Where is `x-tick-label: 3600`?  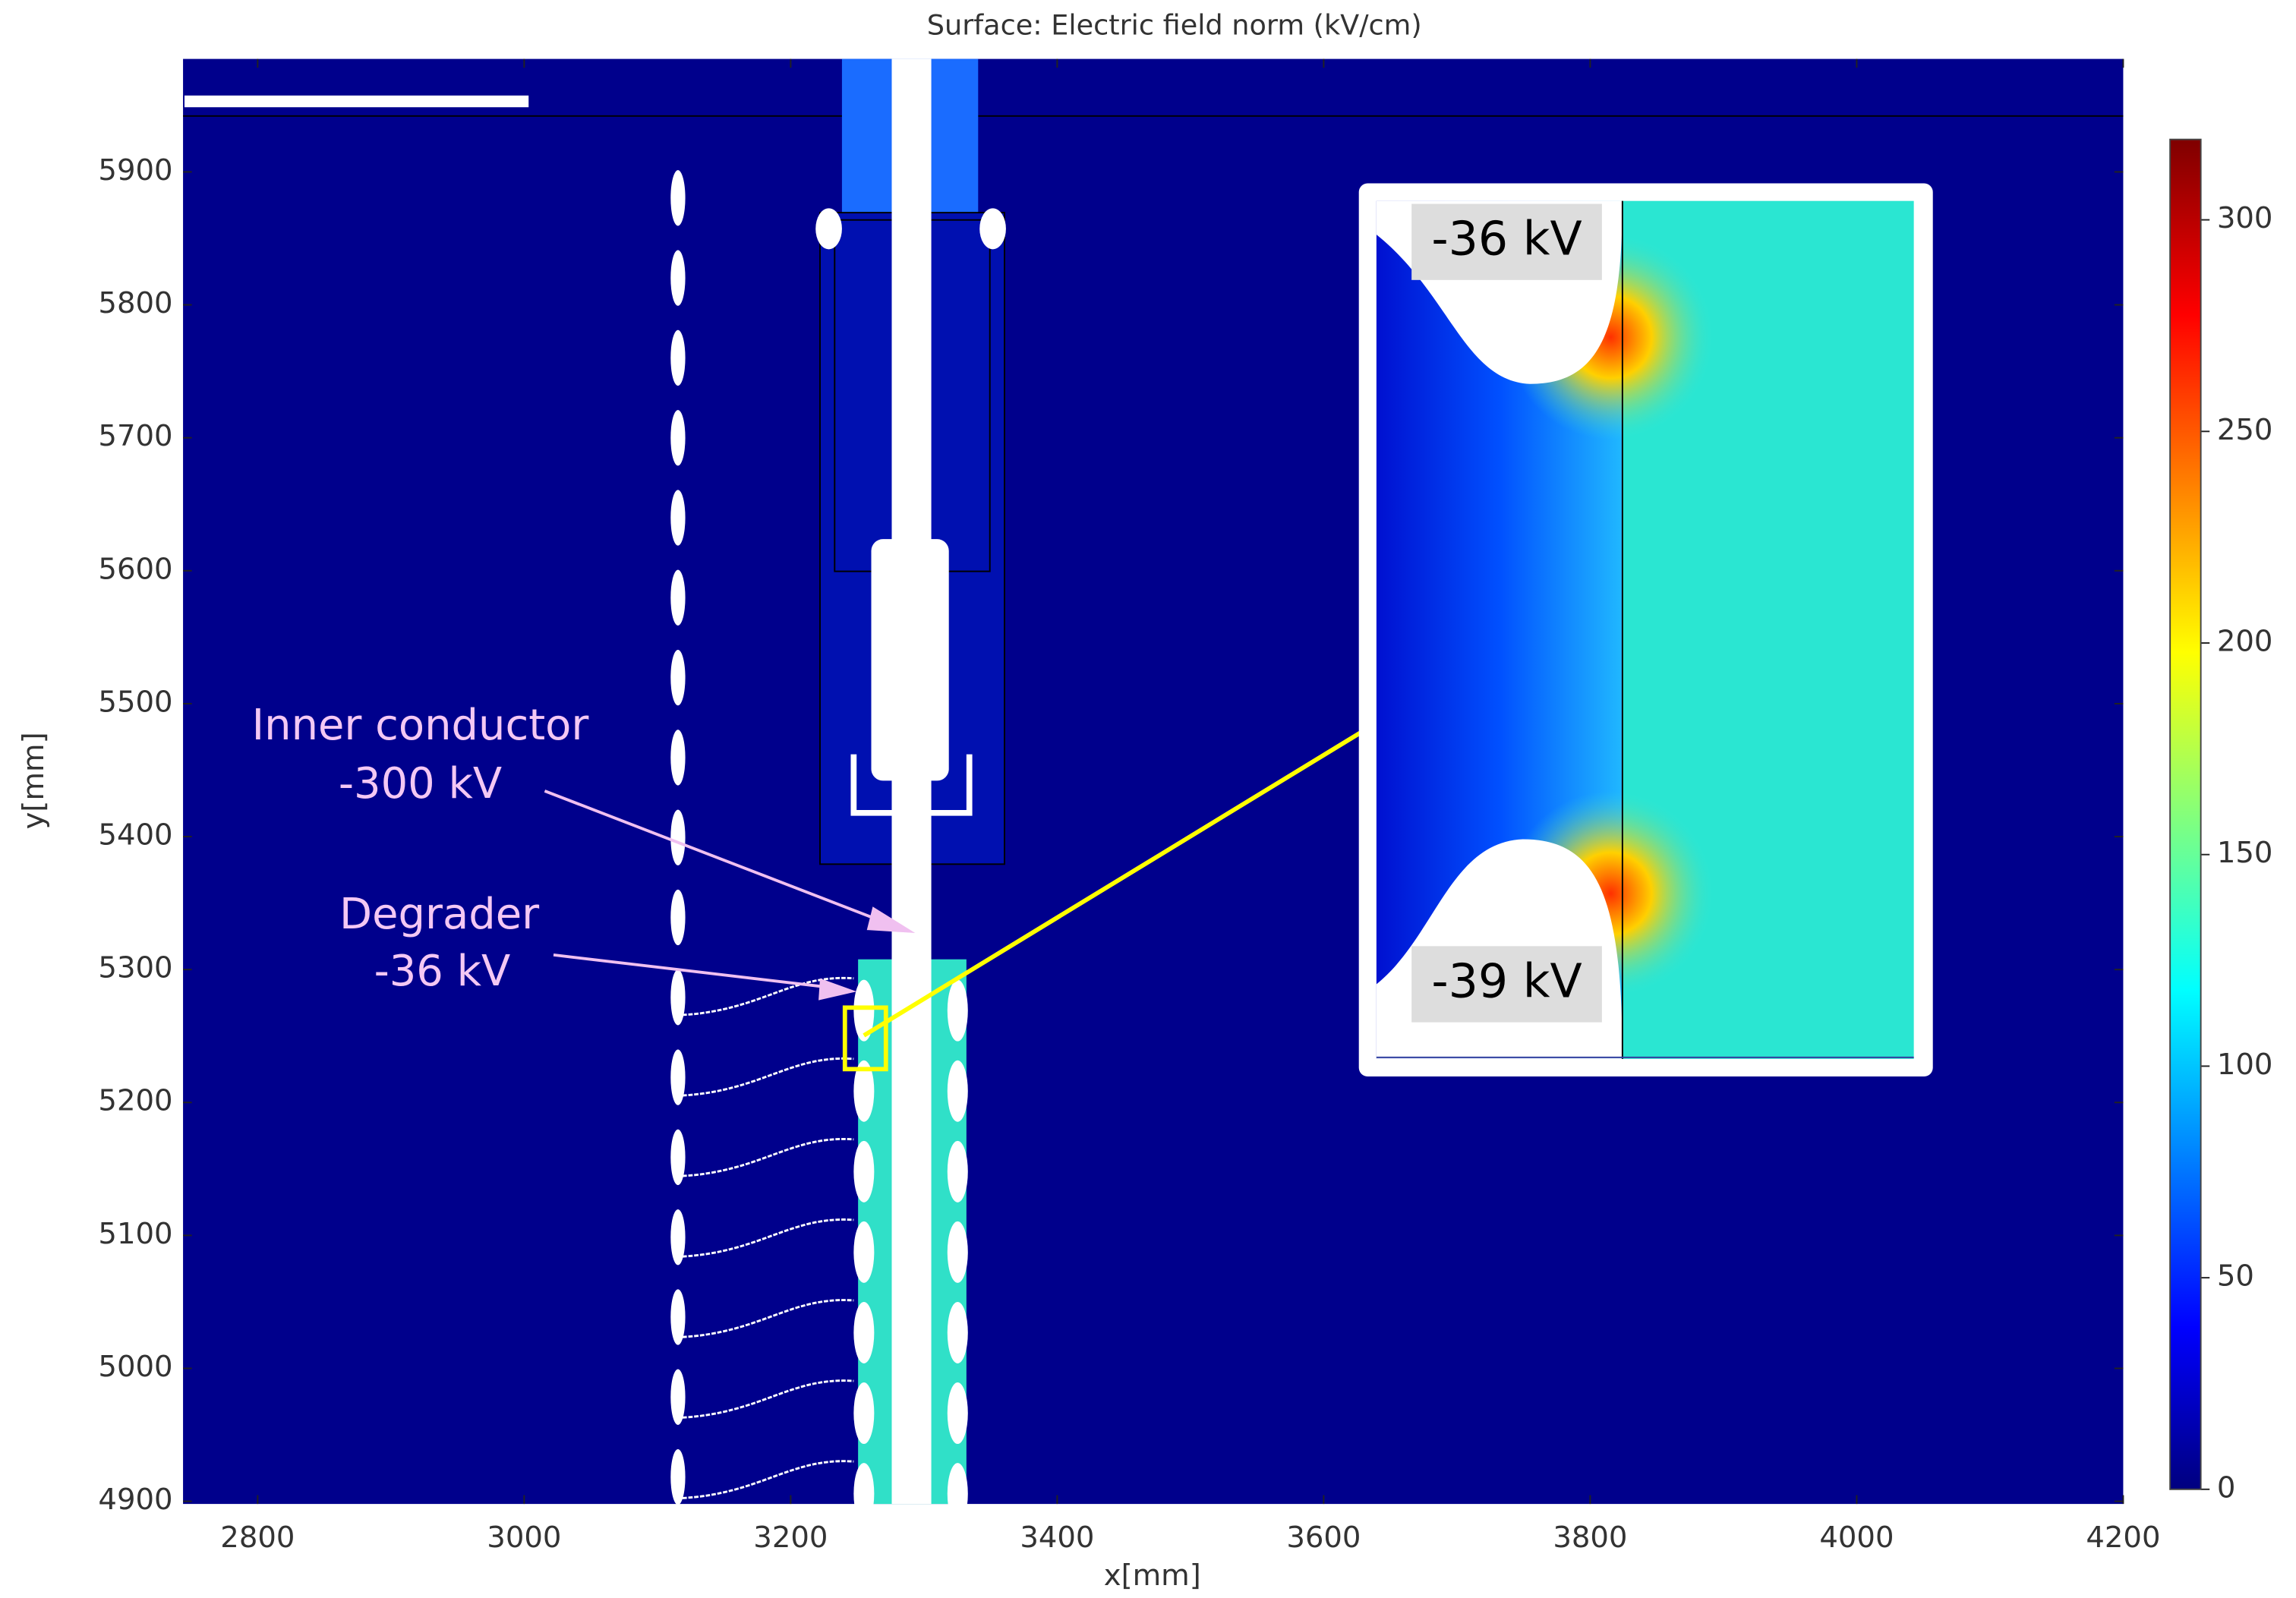 x-tick-label: 3600 is located at coordinates (1324, 1538).